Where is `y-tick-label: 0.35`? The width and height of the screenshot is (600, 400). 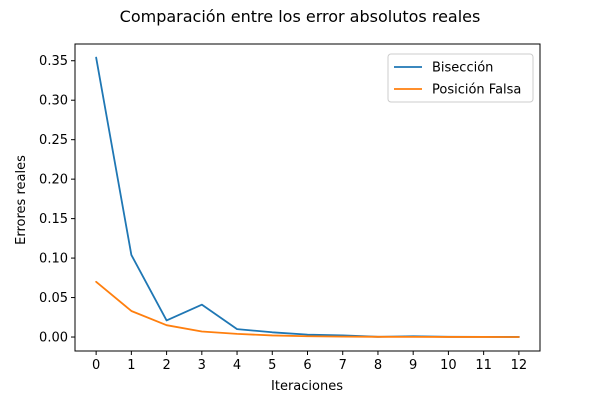 y-tick-label: 0.35 is located at coordinates (53, 61).